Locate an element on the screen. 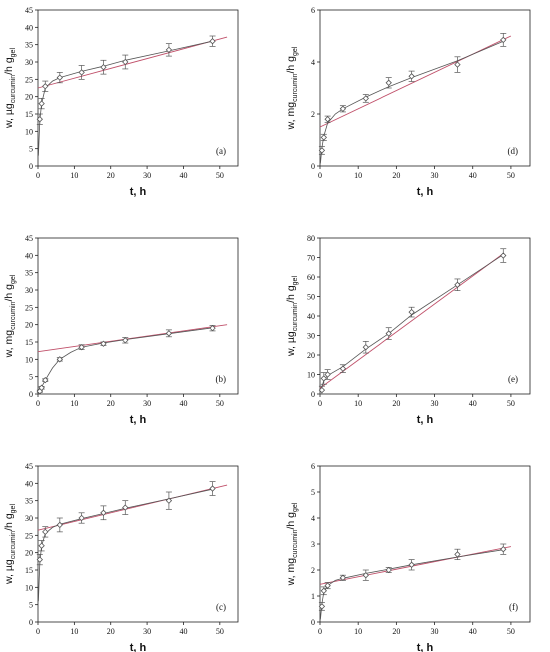  y-tick-label: 0 is located at coordinates (313, 622).